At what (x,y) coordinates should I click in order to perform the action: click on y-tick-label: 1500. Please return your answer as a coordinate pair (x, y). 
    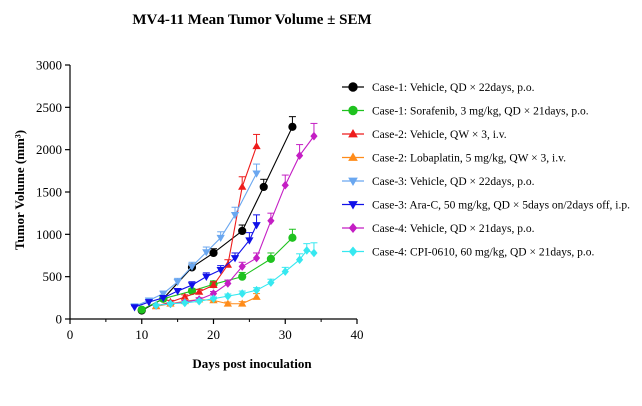
    Looking at the image, I should click on (49, 192).